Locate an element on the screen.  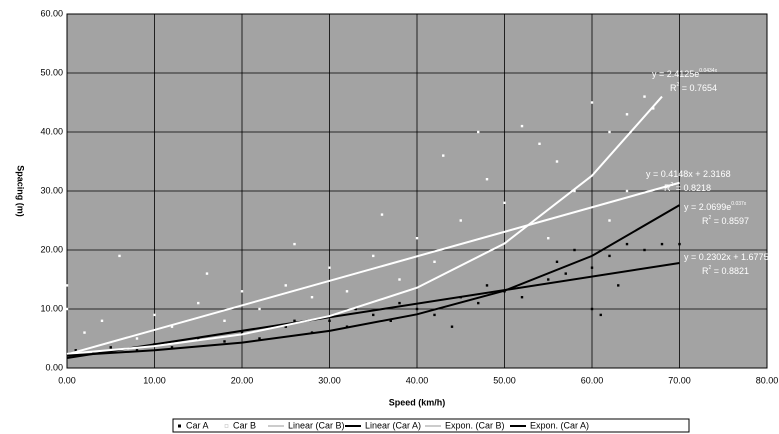
equation-part: 0.037x is located at coordinates (739, 204).